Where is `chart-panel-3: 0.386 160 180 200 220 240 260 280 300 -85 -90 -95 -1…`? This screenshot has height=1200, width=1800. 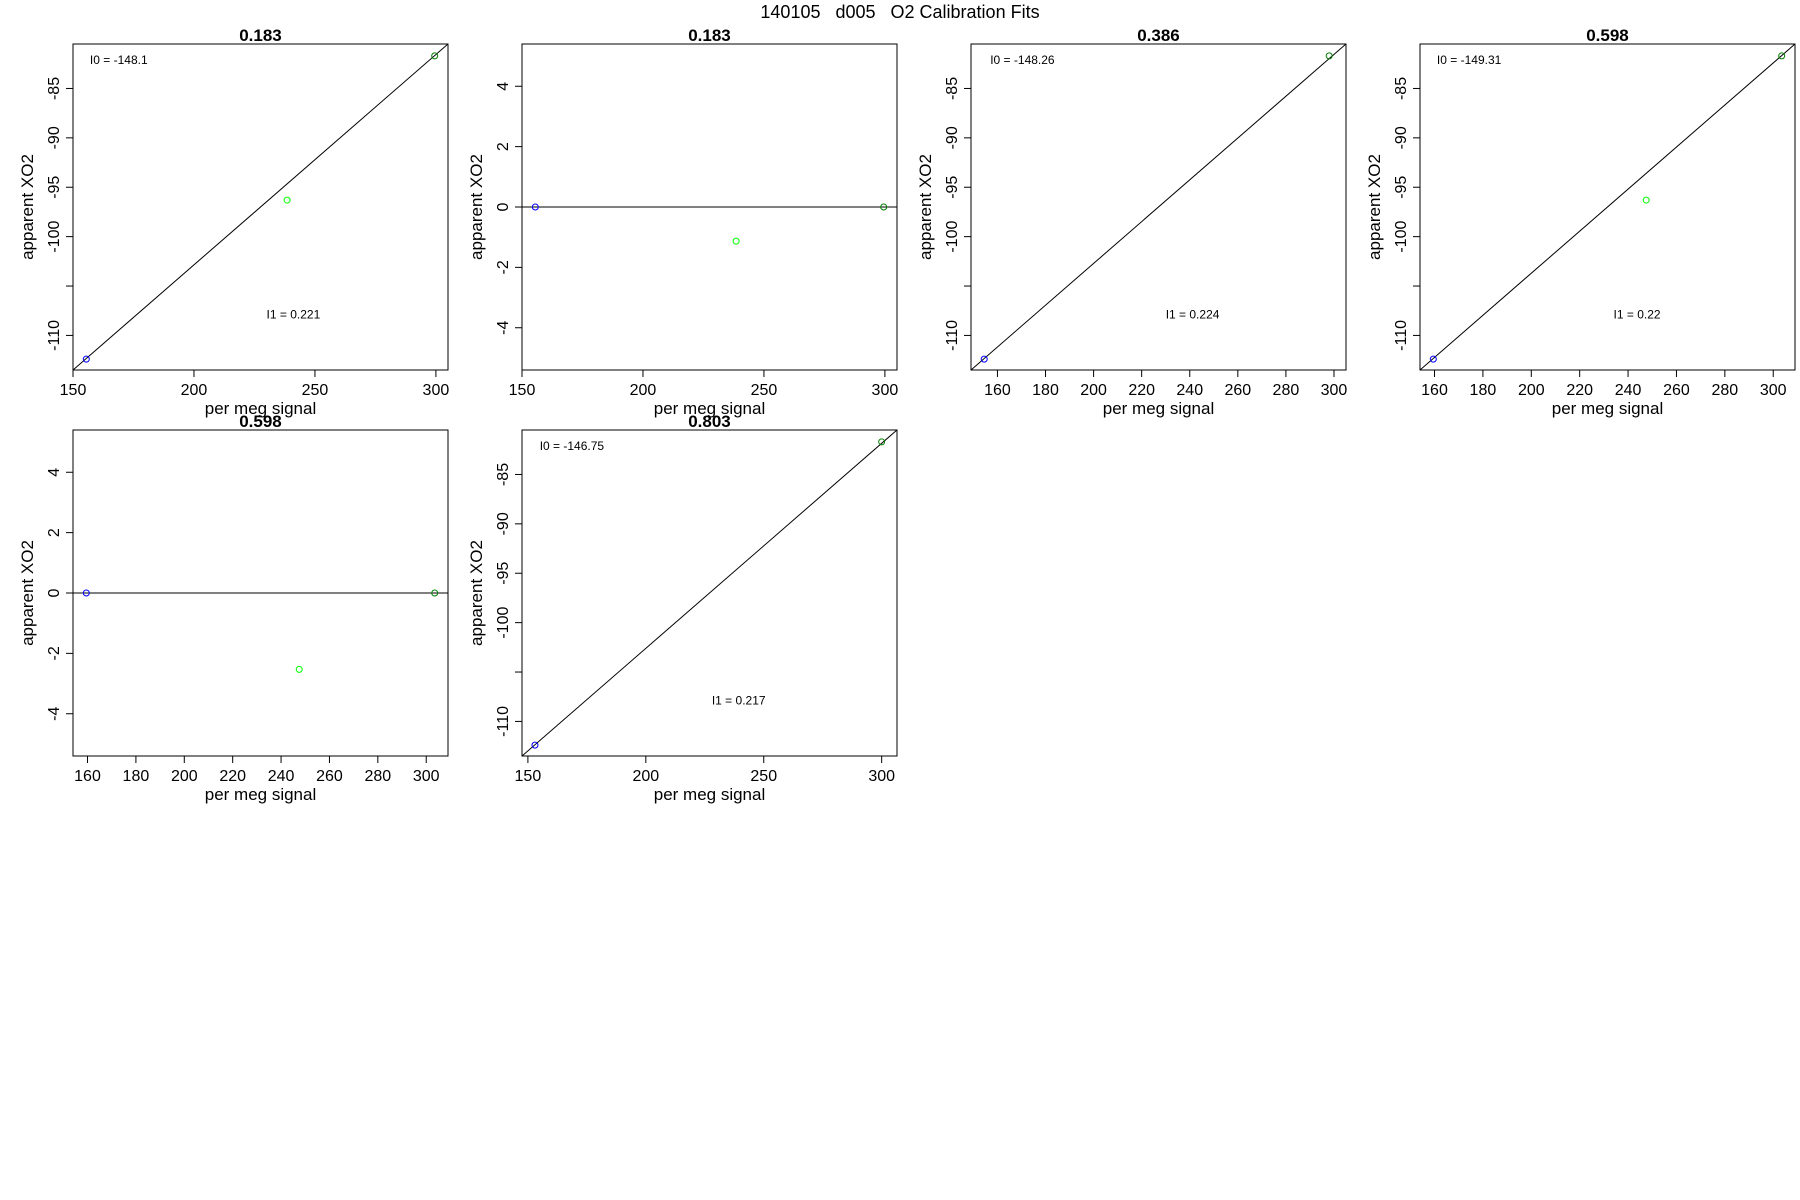 chart-panel-3: 0.386 160 180 200 220 240 260 280 300 -85 -90 -95 -1… is located at coordinates (1131, 222).